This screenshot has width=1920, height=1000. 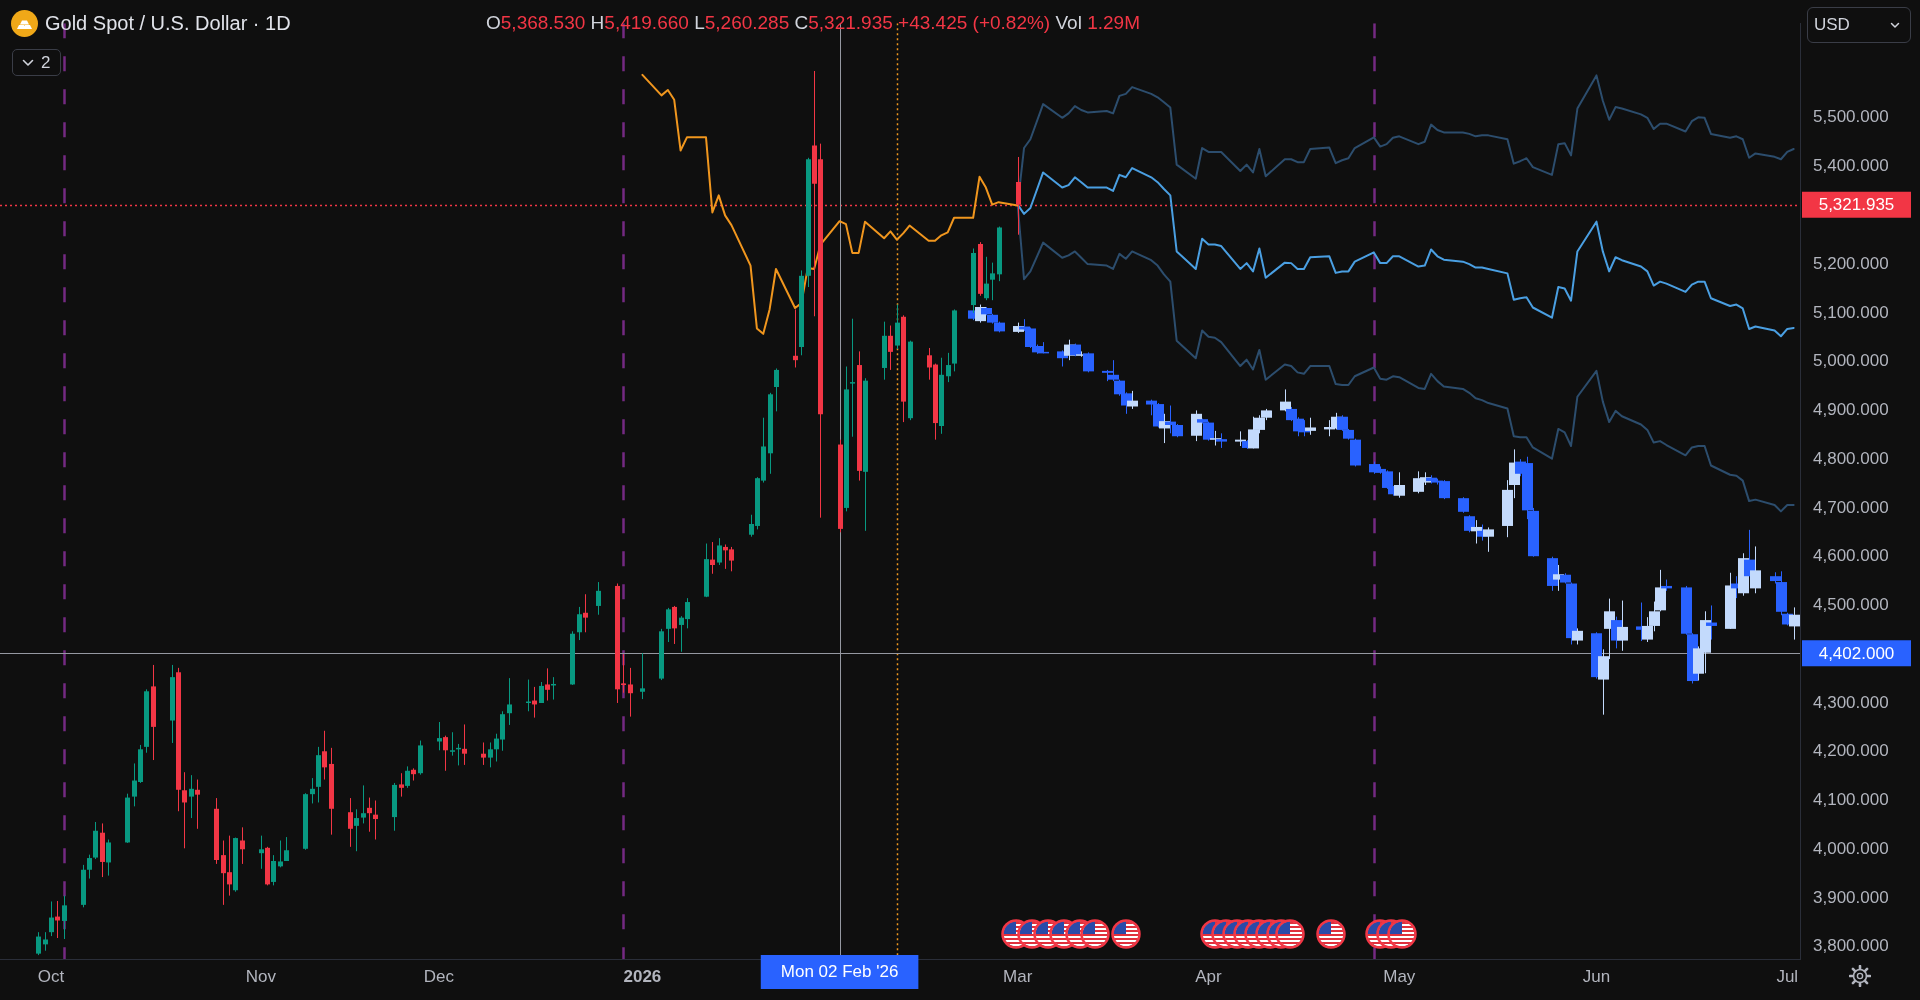 I want to click on chart-title: Gold Spot / U.S. Dollar · 1D, so click(x=168, y=23).